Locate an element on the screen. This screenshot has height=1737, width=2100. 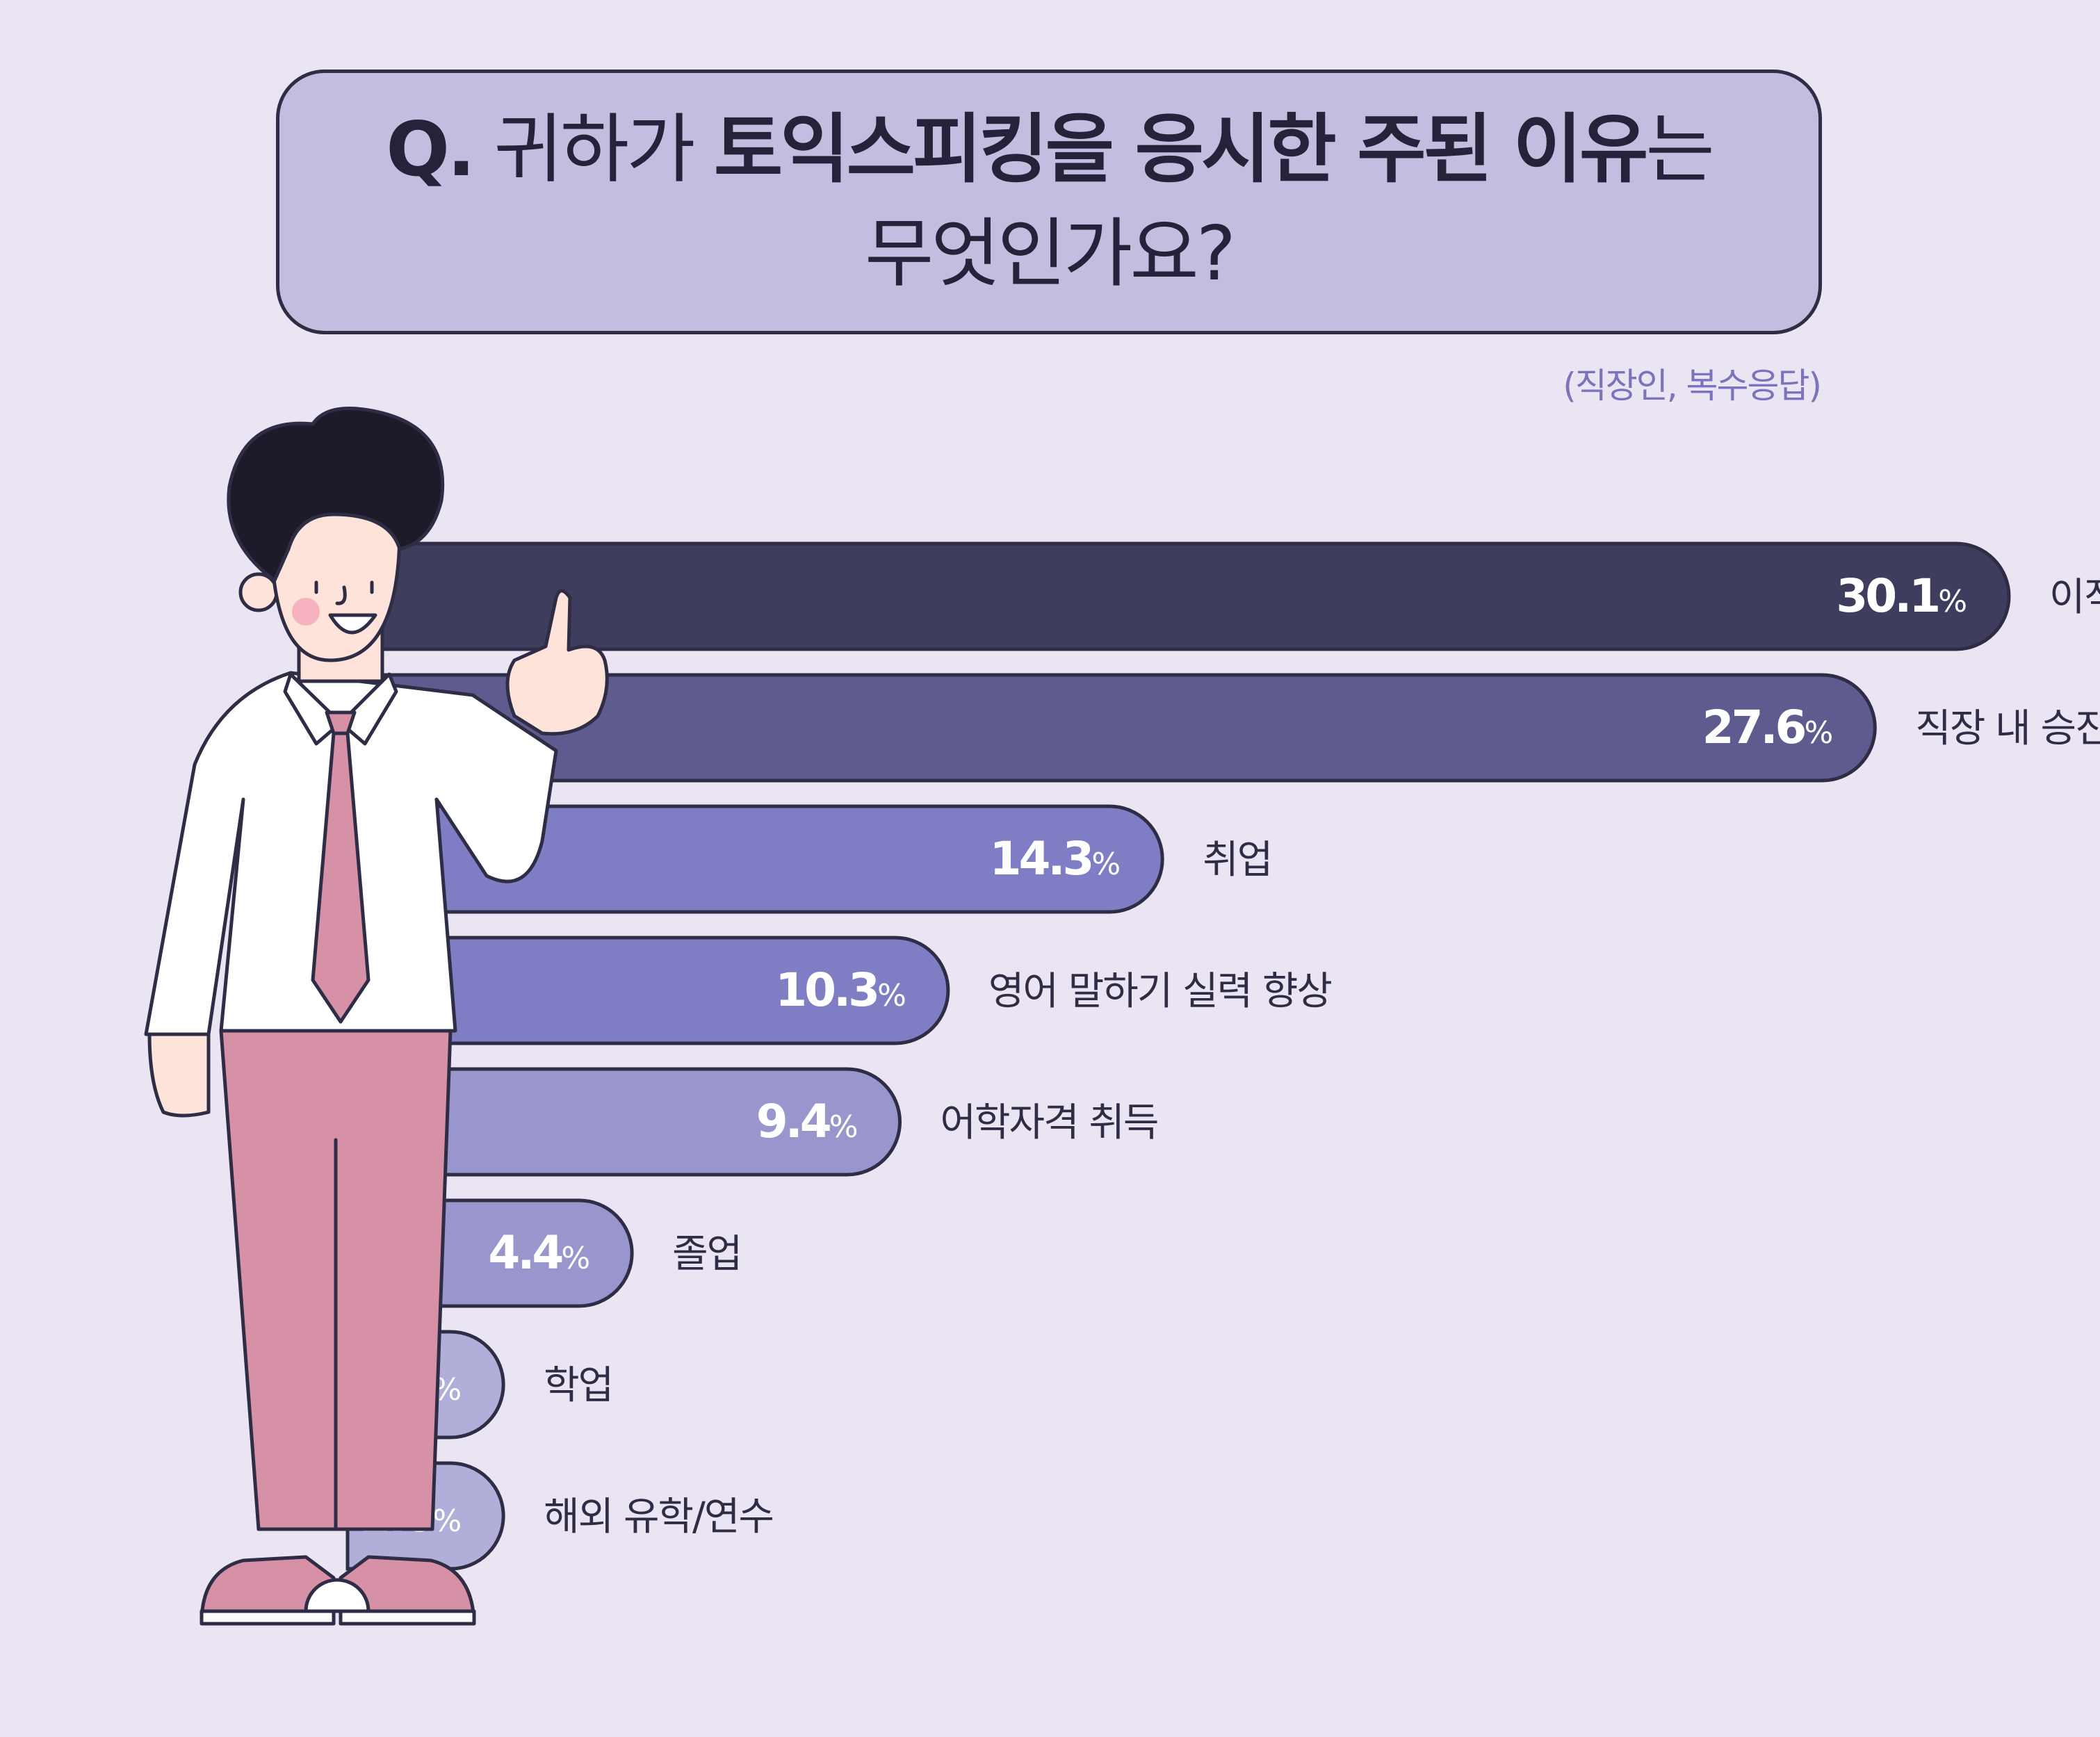
category-label-8: 해외 유학/연수 is located at coordinates (658, 1517).